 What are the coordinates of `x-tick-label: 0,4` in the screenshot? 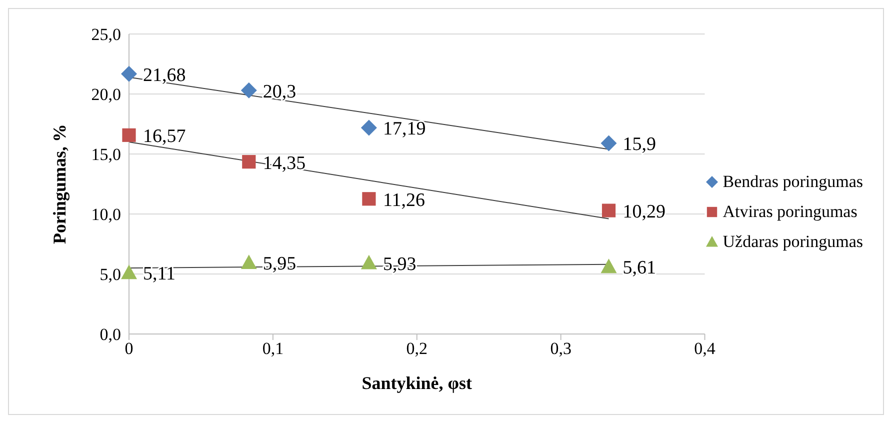 It's located at (705, 348).